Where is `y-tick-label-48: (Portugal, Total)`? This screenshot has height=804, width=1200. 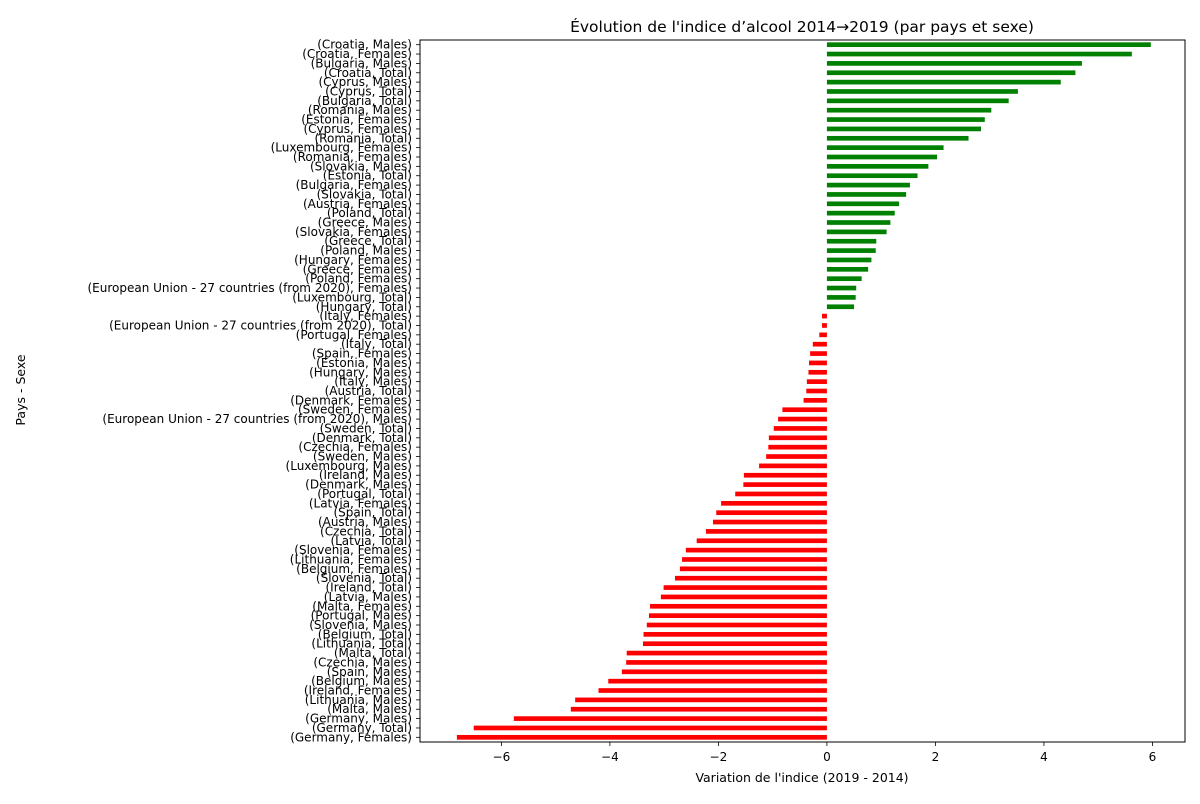 y-tick-label-48: (Portugal, Total) is located at coordinates (364, 494).